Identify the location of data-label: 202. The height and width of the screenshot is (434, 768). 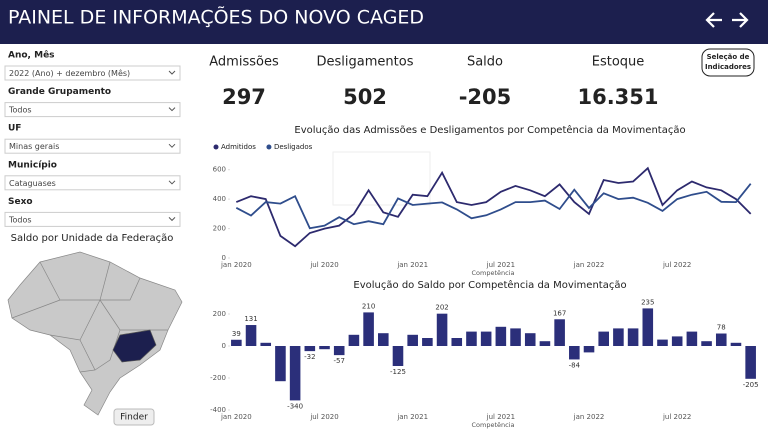
(441, 308).